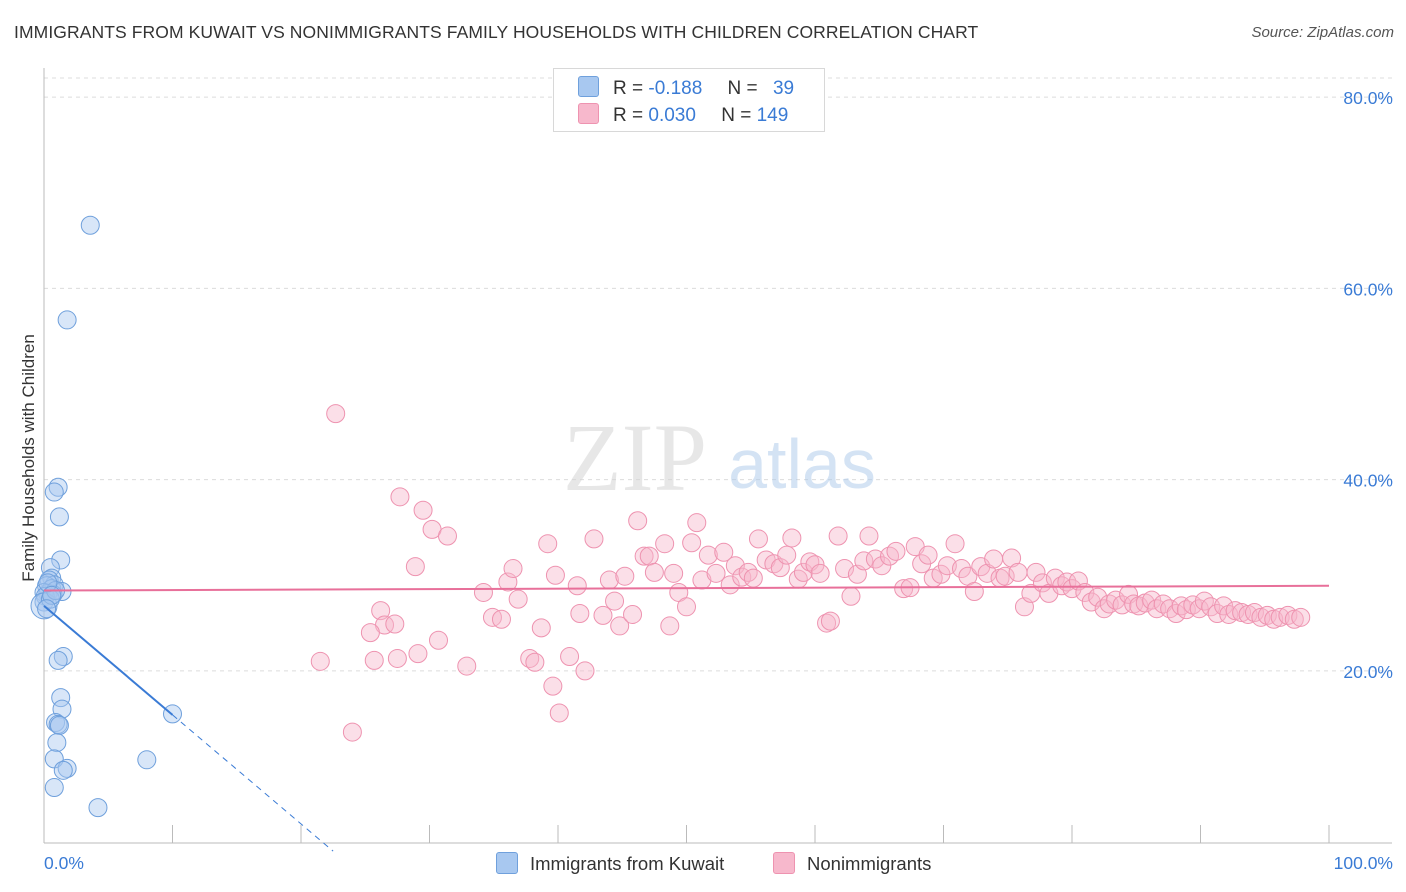 Image resolution: width=1406 pixels, height=892 pixels. I want to click on stats-row-kuwait: R = -0.188 N = 39, so click(686, 88).